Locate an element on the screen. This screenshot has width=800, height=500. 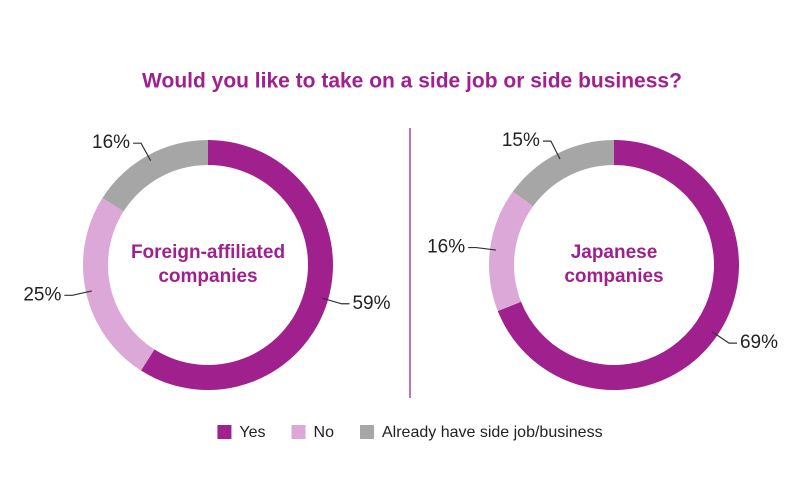
data-label: 25% is located at coordinates (42, 294).